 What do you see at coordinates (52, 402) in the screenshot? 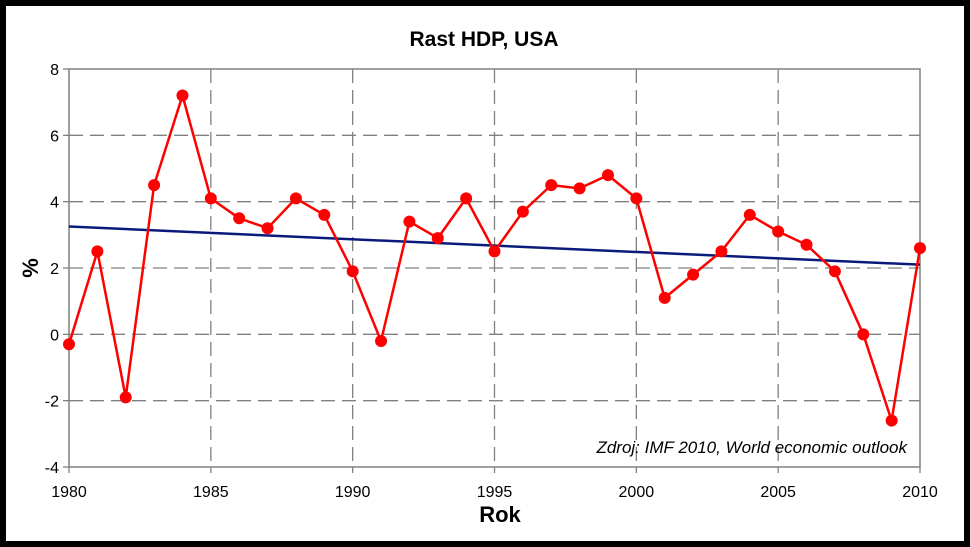
I see `y-tick-label: -2` at bounding box center [52, 402].